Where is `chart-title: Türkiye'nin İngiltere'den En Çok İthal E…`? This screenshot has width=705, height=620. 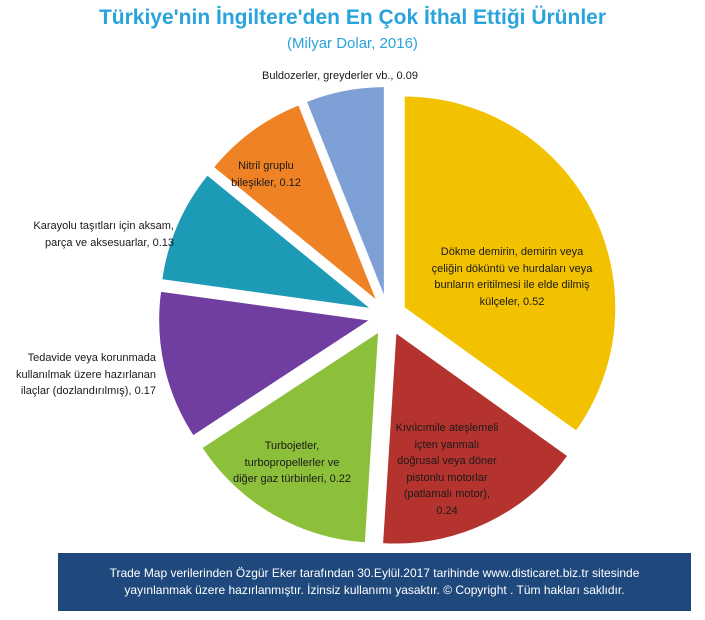
chart-title: Türkiye'nin İngiltere'den En Çok İthal E… is located at coordinates (352, 17).